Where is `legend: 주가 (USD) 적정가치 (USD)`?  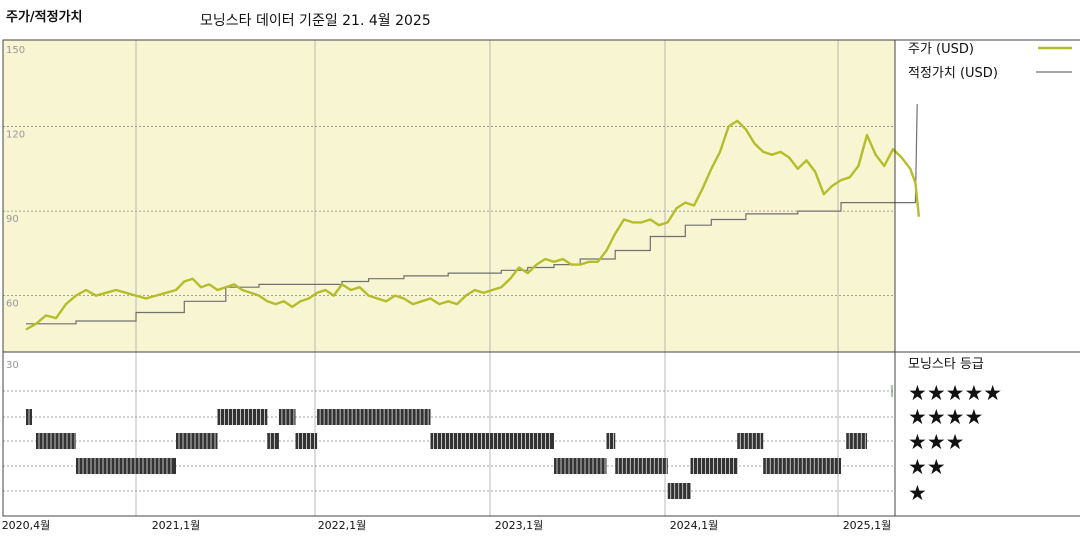 legend: 주가 (USD) 적정가치 (USD) is located at coordinates (990, 61).